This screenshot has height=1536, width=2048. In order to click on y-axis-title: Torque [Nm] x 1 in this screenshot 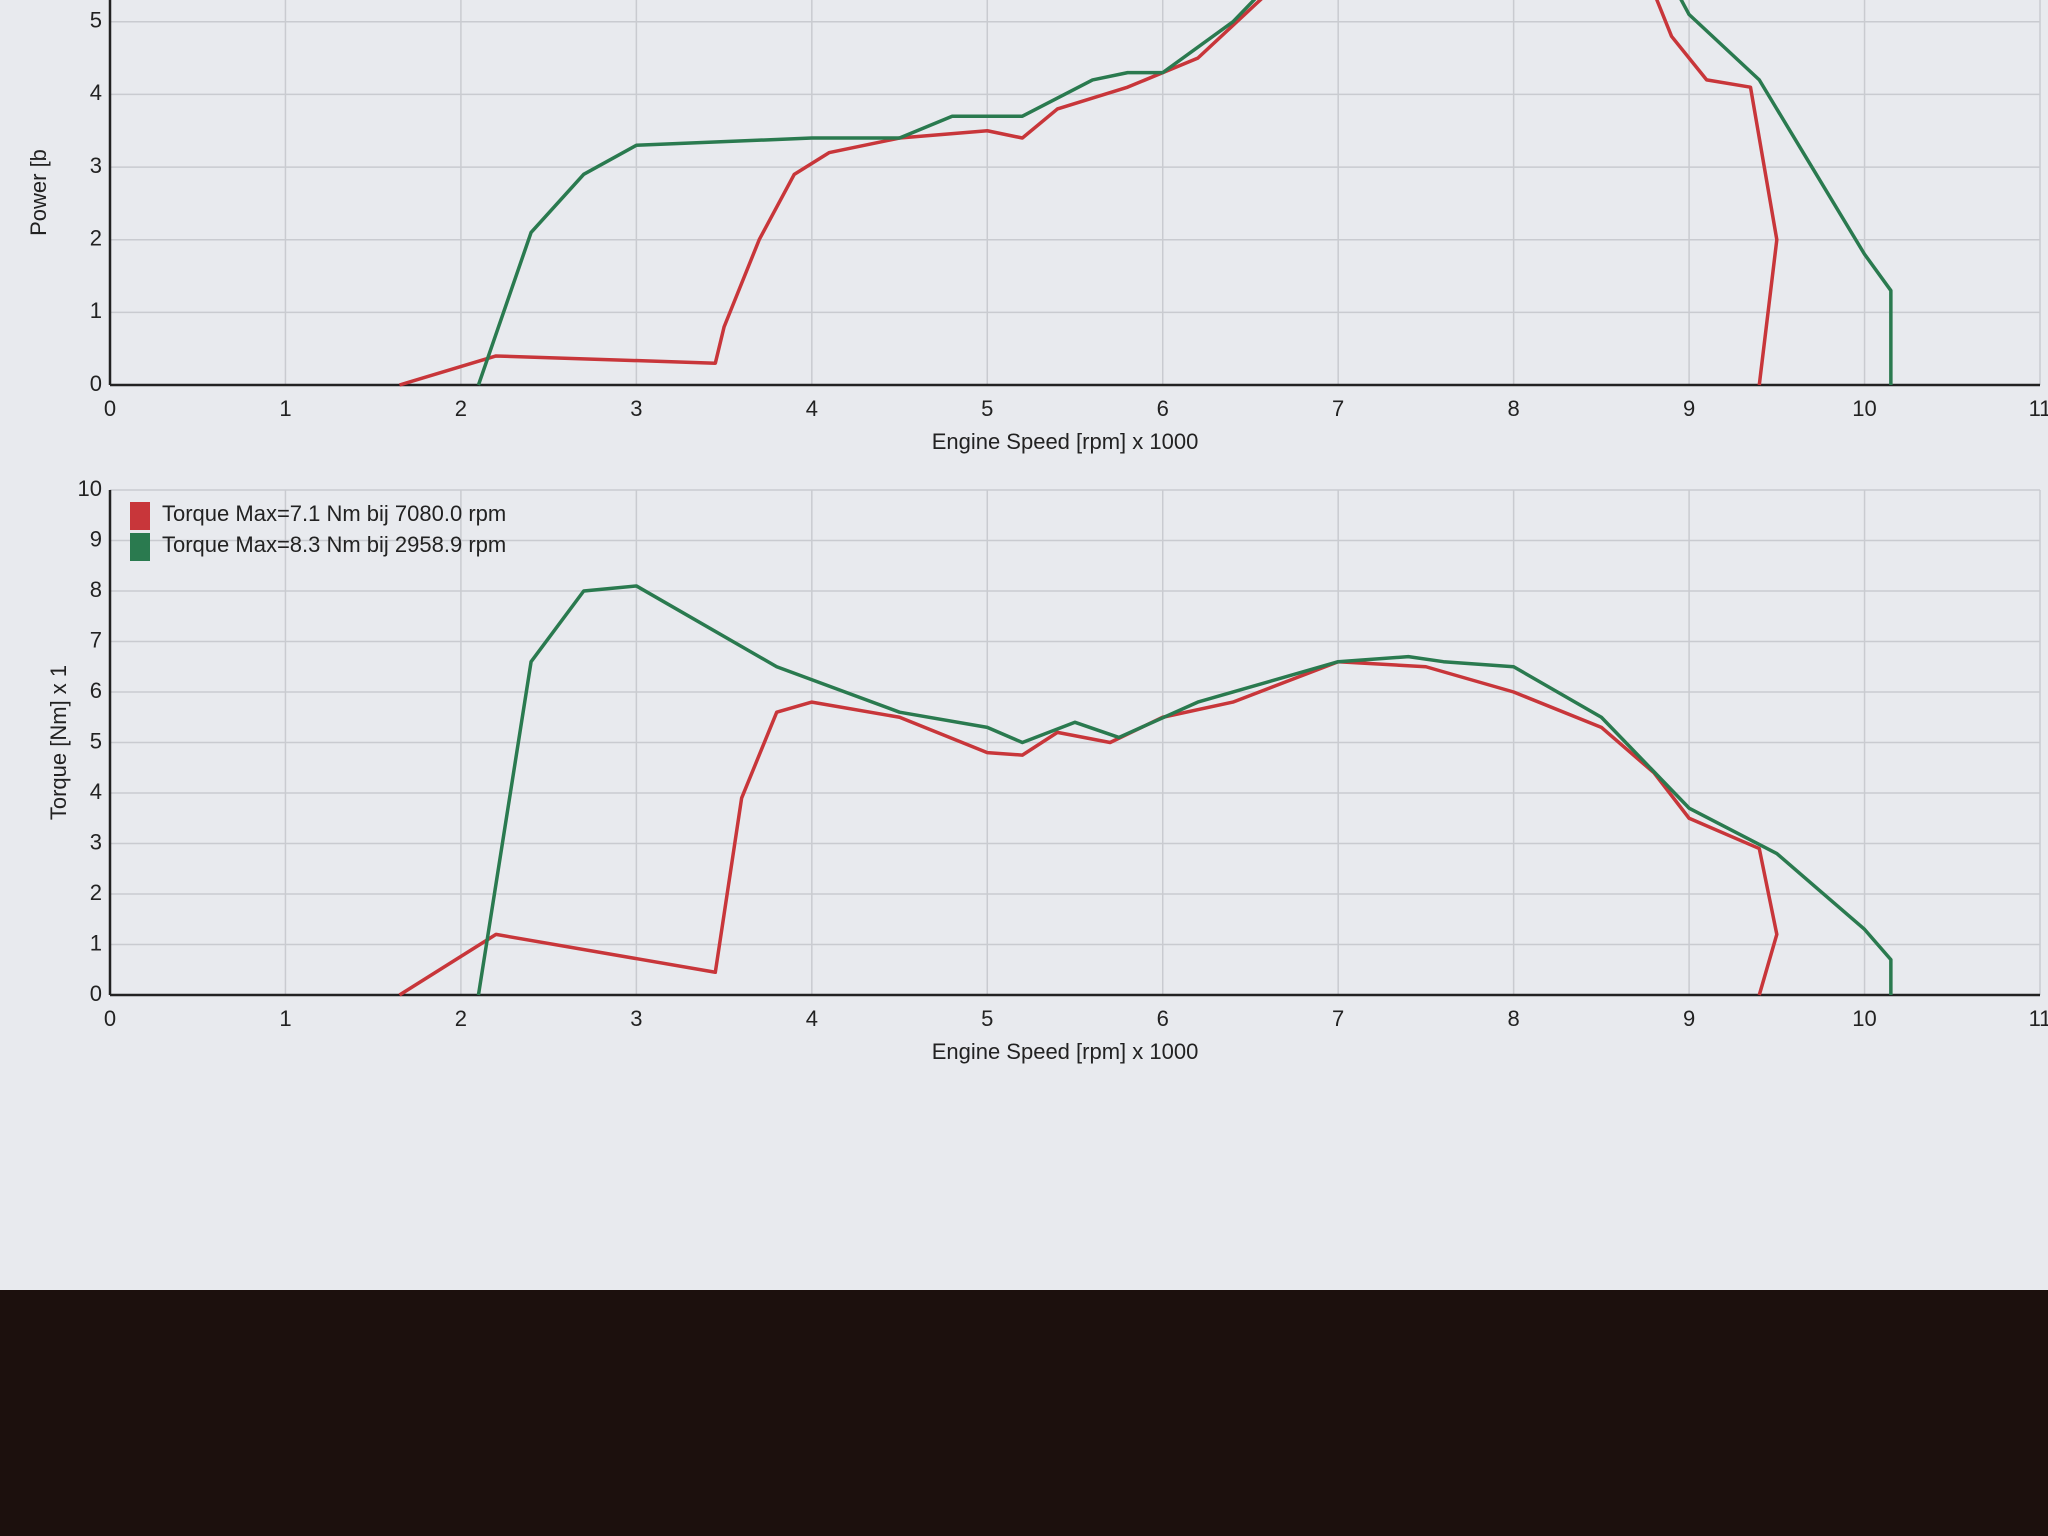, I will do `click(58, 742)`.